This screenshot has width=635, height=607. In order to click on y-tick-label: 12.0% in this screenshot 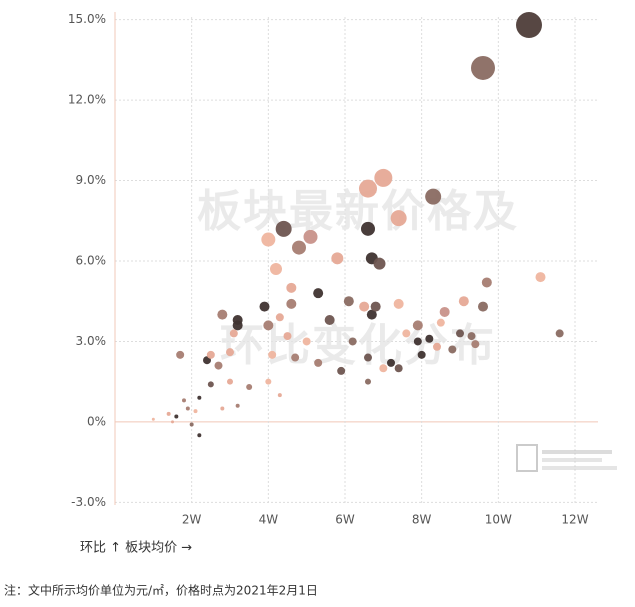, I will do `click(87, 100)`.